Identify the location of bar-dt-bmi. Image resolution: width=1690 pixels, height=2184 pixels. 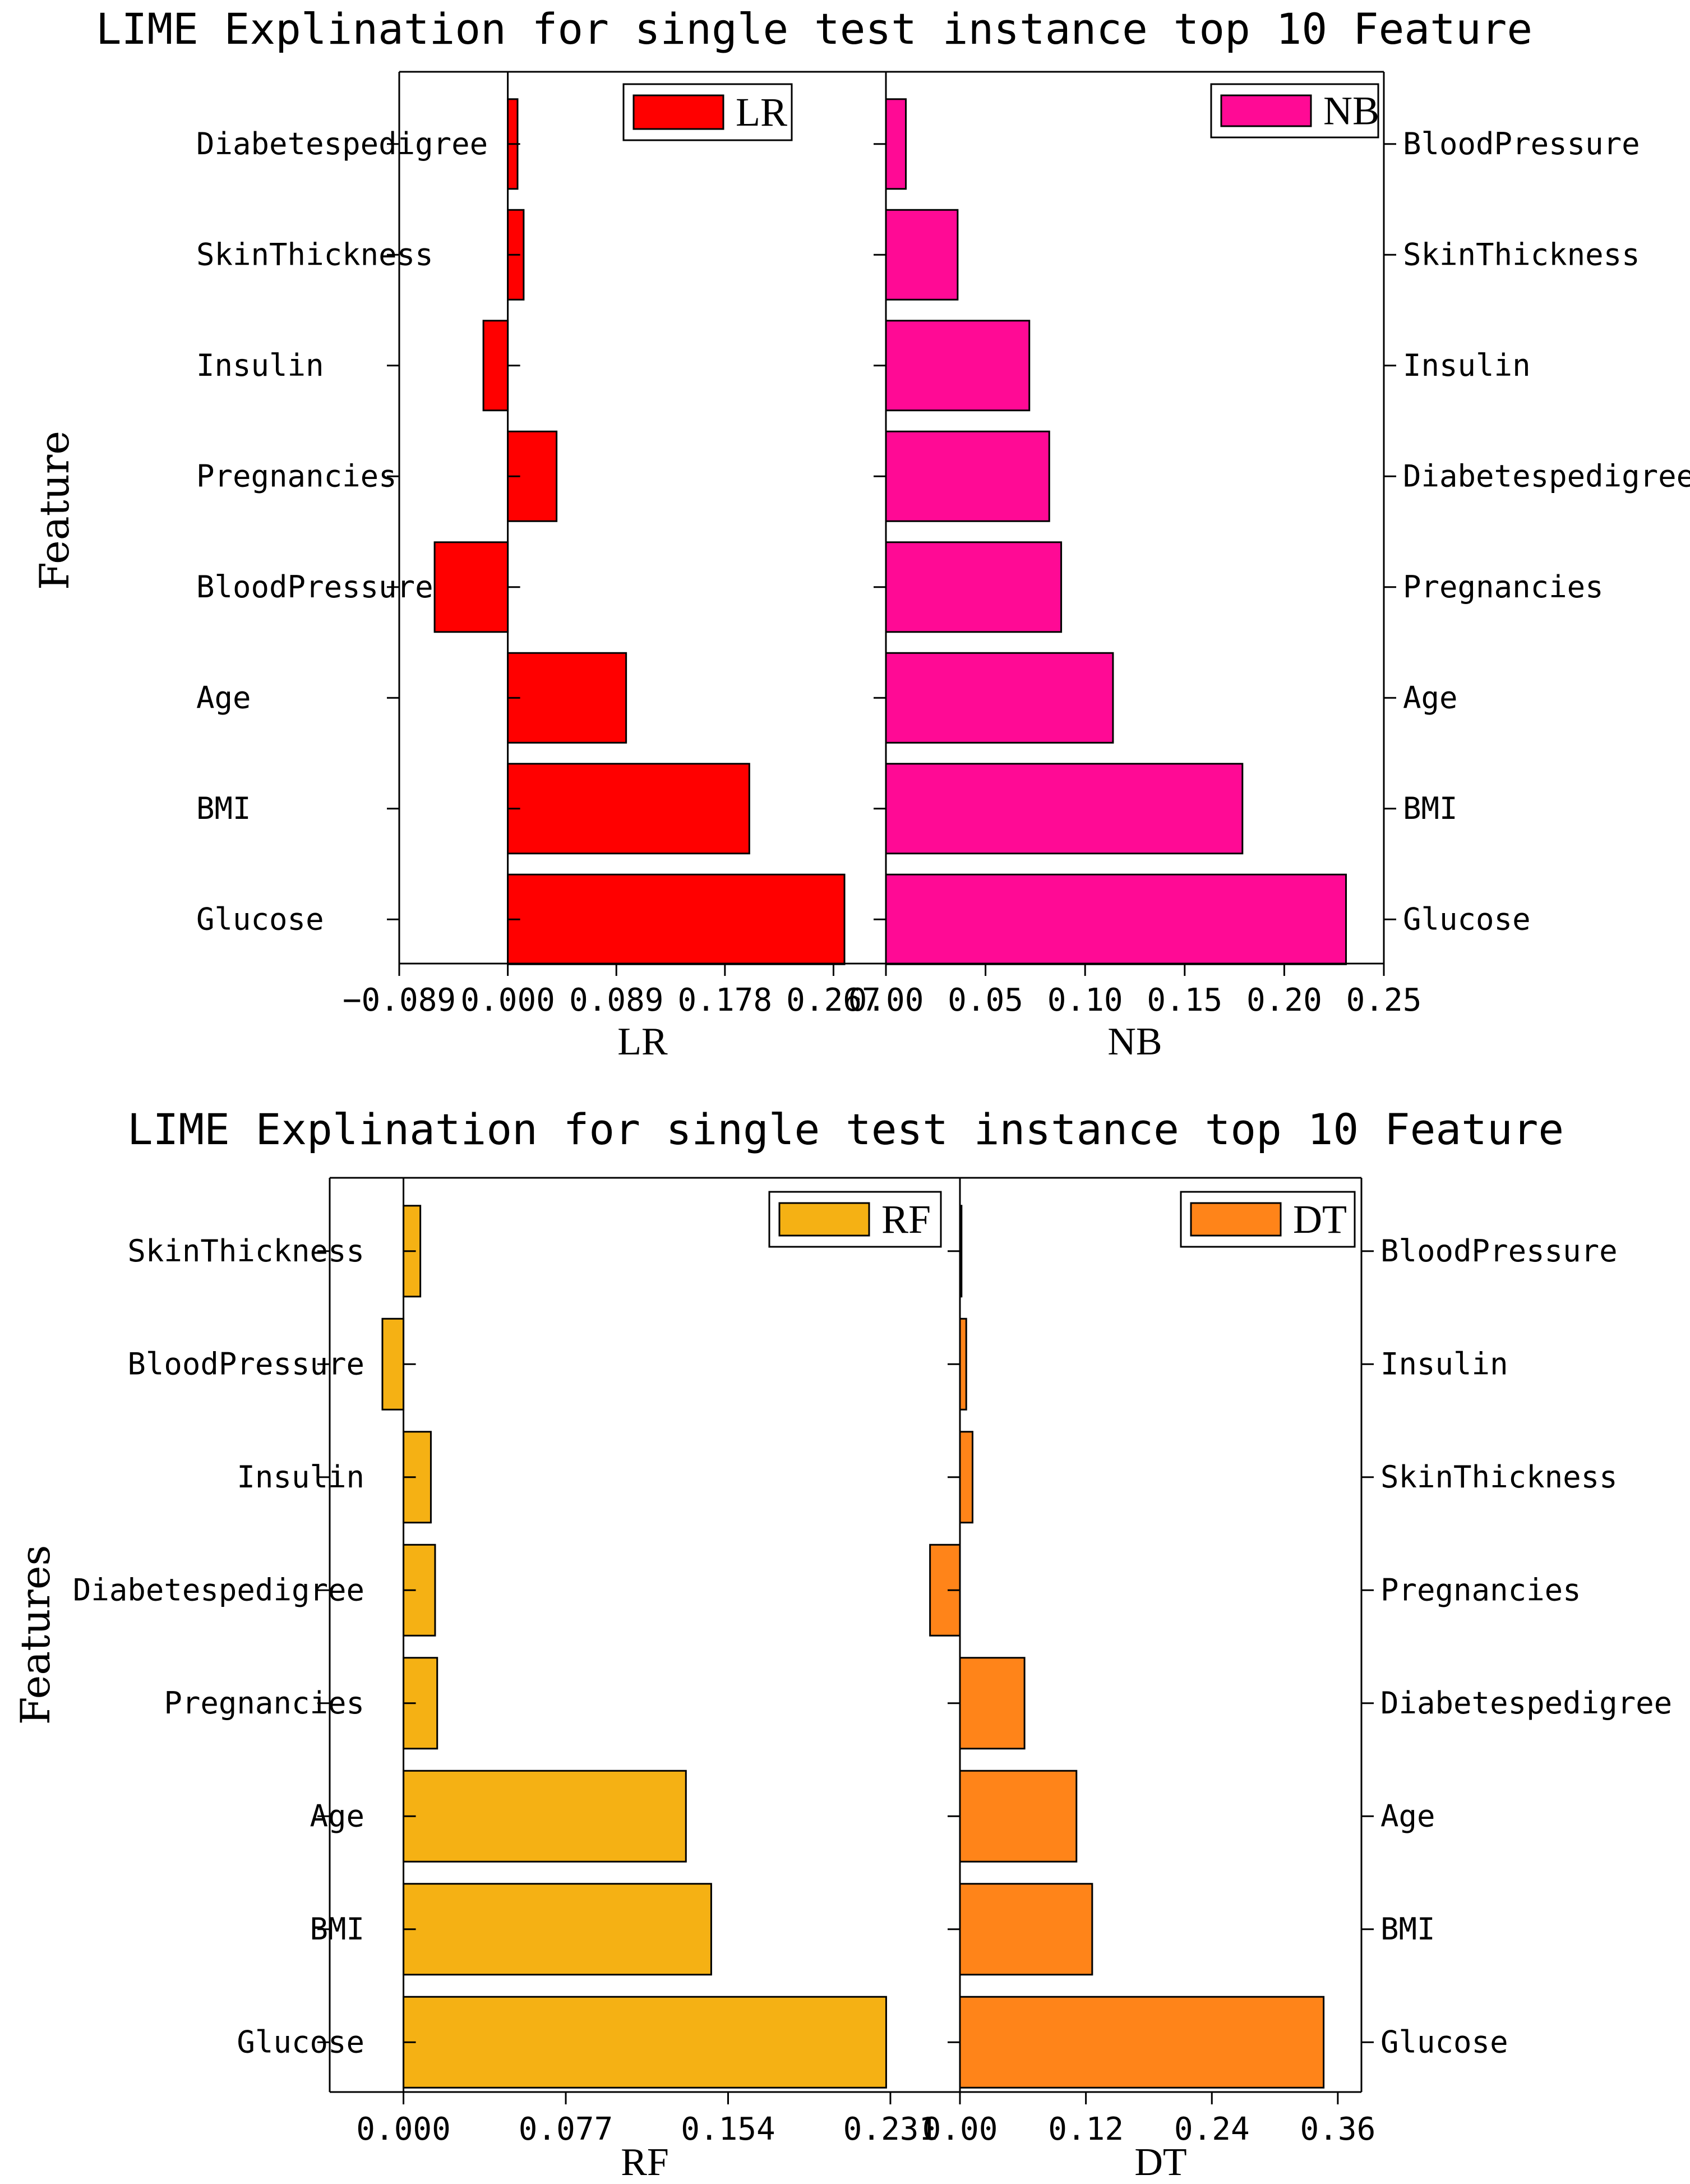
(1026, 1929).